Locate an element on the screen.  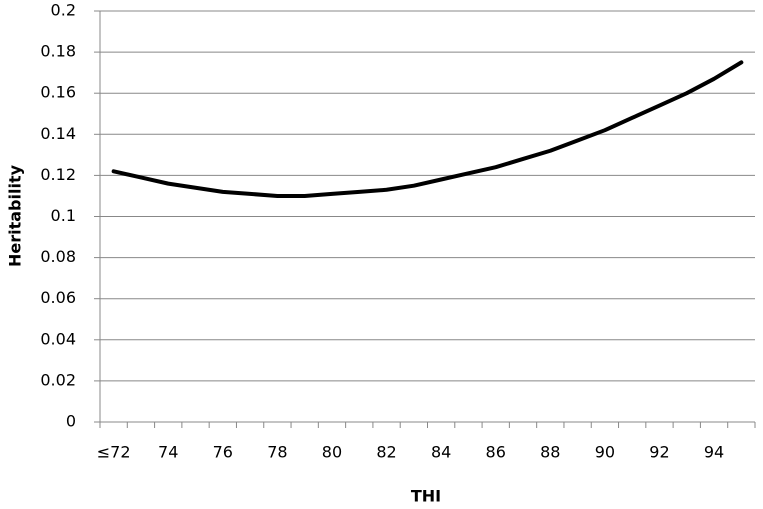
x-tick-label: 74 is located at coordinates (168, 452).